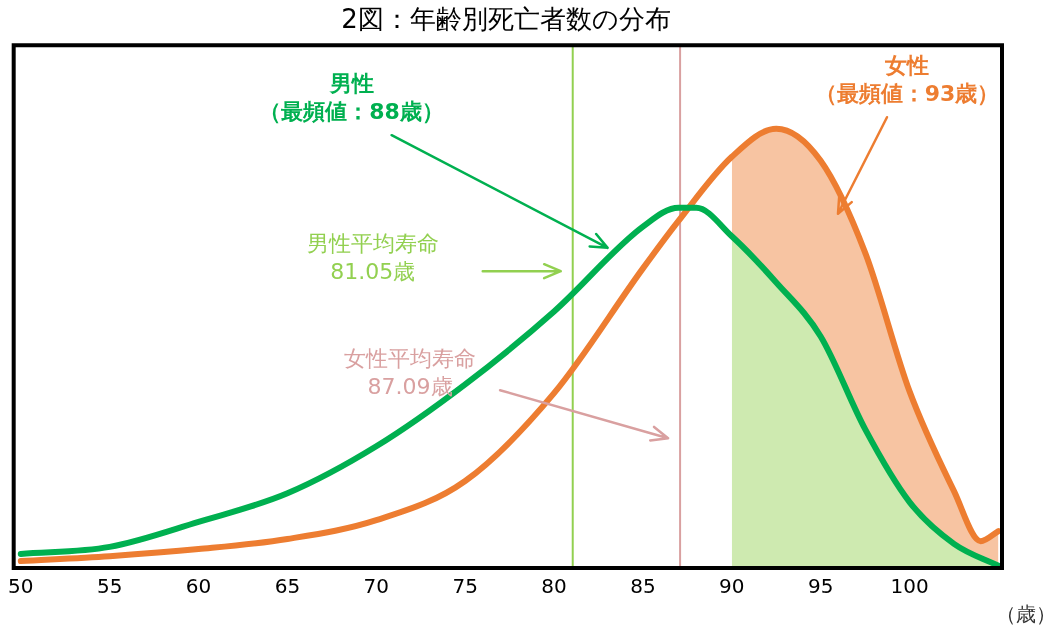 This screenshot has width=1062, height=628. What do you see at coordinates (907, 79) in the screenshot?
I see `text: 女性（最頻値：93歳）` at bounding box center [907, 79].